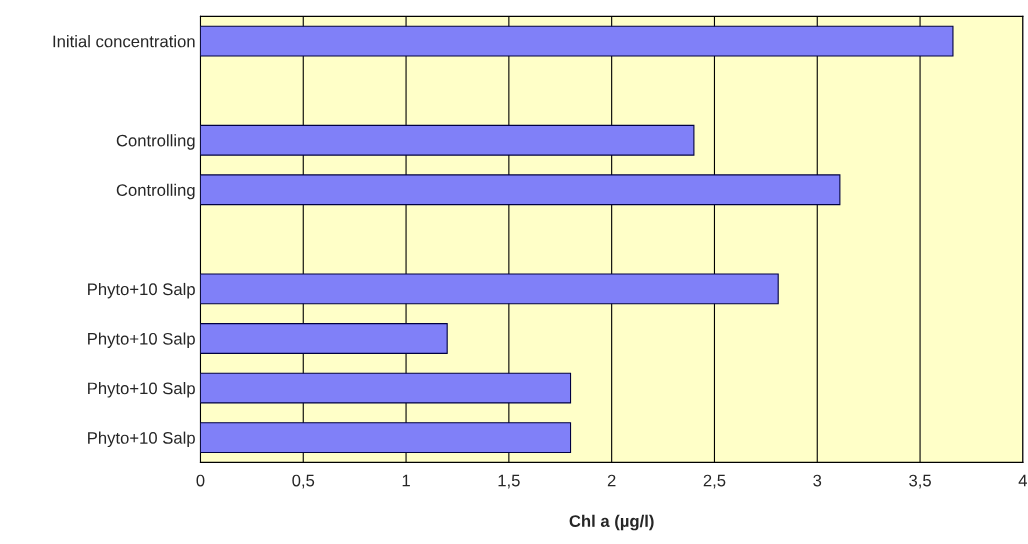 This screenshot has height=544, width=1028. I want to click on x-tick-label: 0,5, so click(303, 481).